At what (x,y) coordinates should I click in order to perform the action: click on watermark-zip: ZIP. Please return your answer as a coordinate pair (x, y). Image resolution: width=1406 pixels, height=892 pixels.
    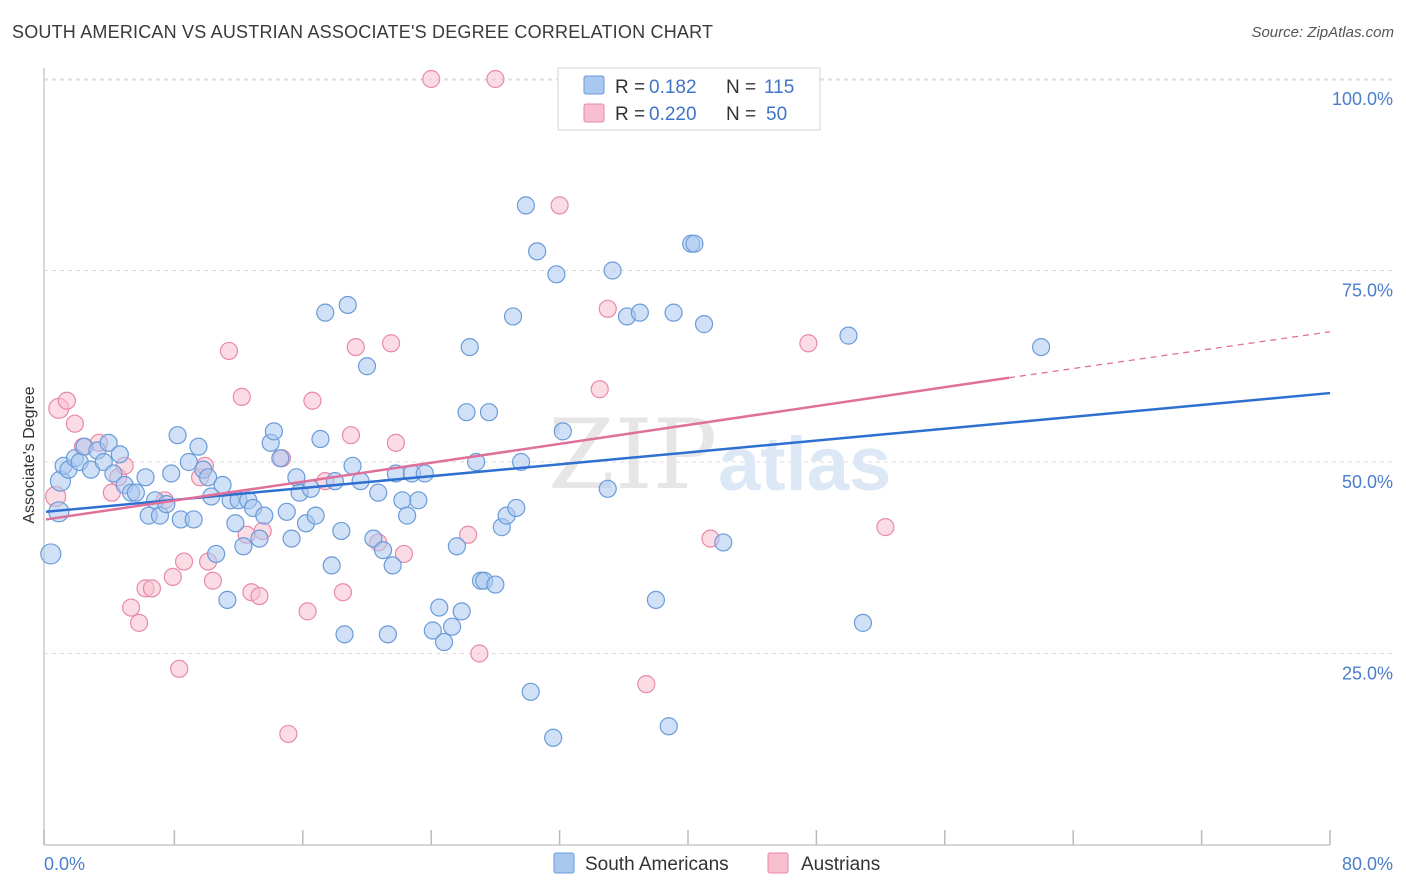
    Looking at the image, I should click on (632, 455).